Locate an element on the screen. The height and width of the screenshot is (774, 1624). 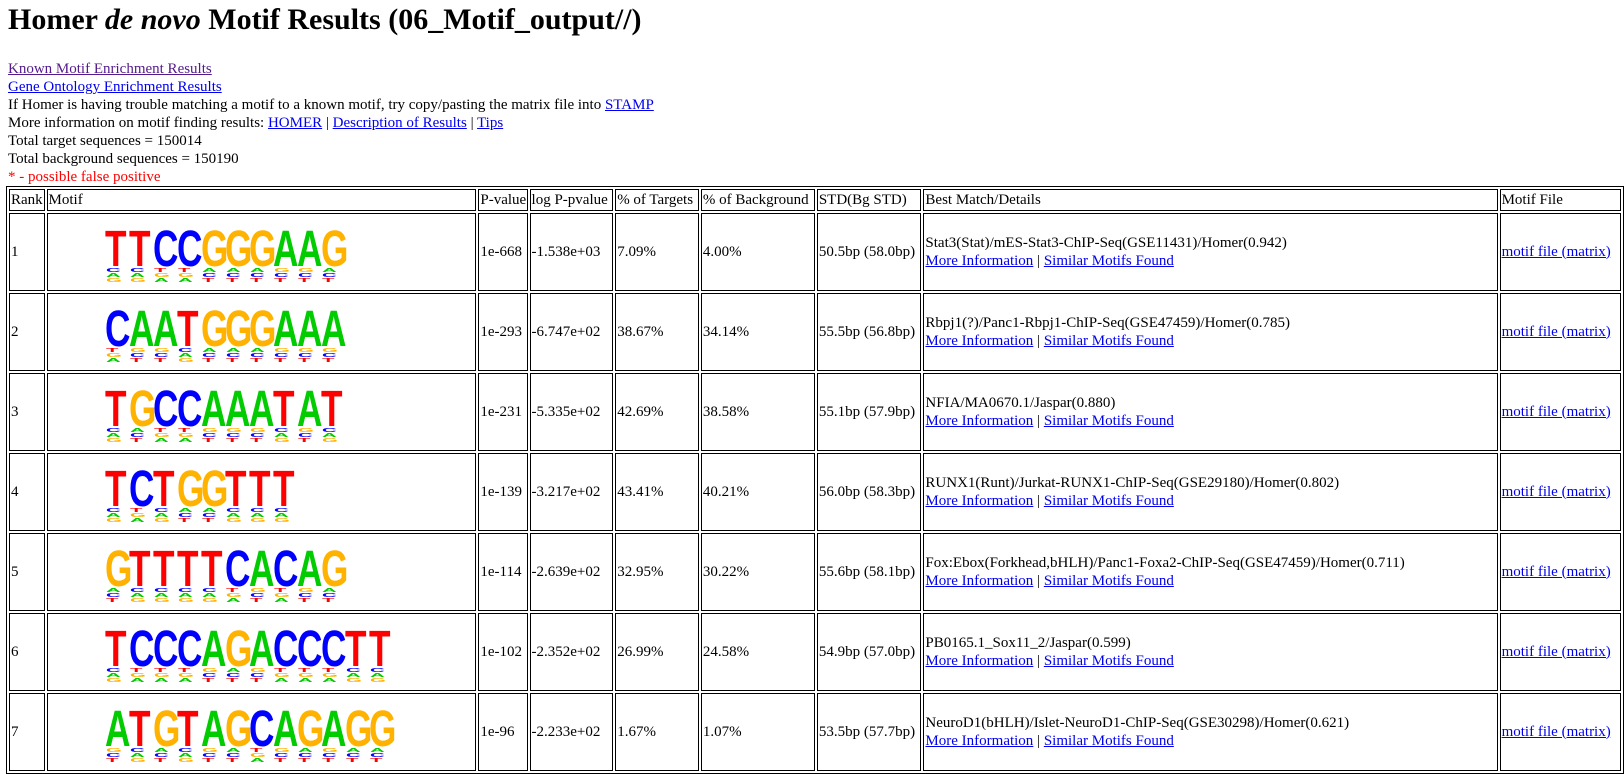
logo-letter: G is located at coordinates (190, 490).